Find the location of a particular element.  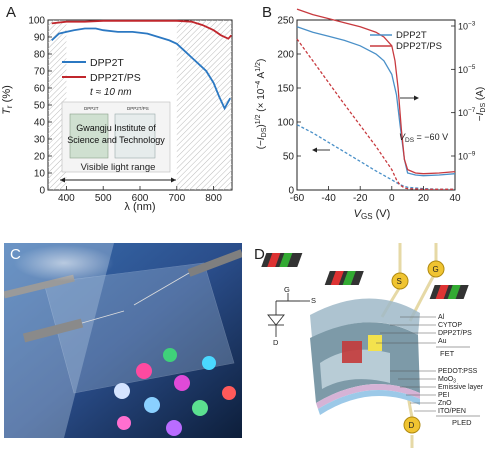

y-tick-label-left: 0 is located at coordinates (291, 191).